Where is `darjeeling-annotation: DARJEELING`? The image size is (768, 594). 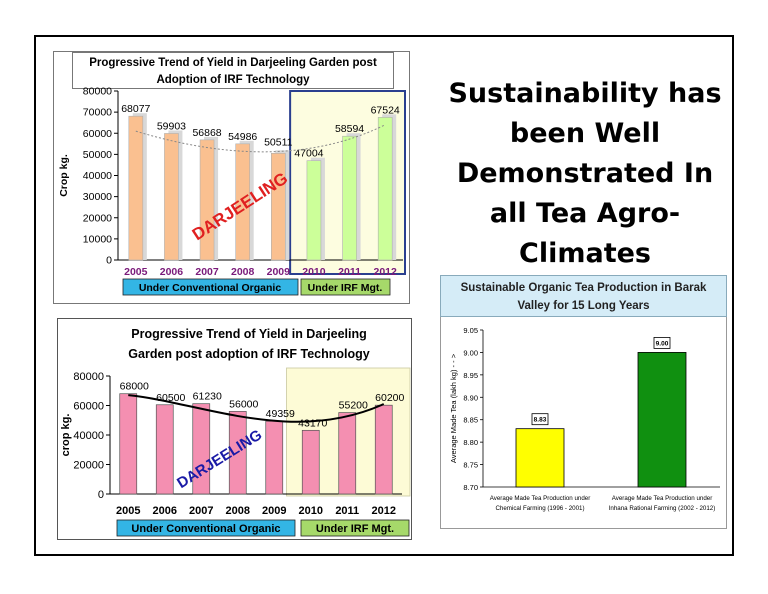 darjeeling-annotation: DARJEELING is located at coordinates (219, 459).